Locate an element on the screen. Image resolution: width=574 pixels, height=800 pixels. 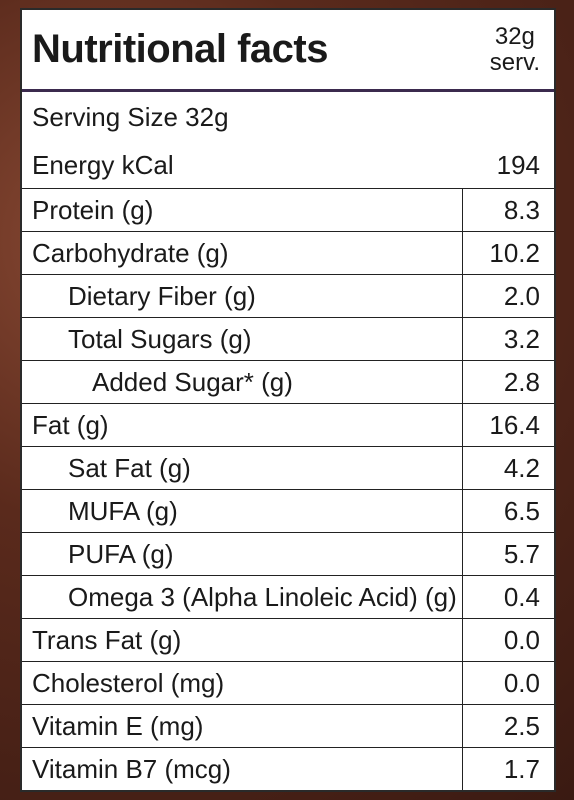
nutrient-label: Dietary Fiber (g) is located at coordinates (162, 295).